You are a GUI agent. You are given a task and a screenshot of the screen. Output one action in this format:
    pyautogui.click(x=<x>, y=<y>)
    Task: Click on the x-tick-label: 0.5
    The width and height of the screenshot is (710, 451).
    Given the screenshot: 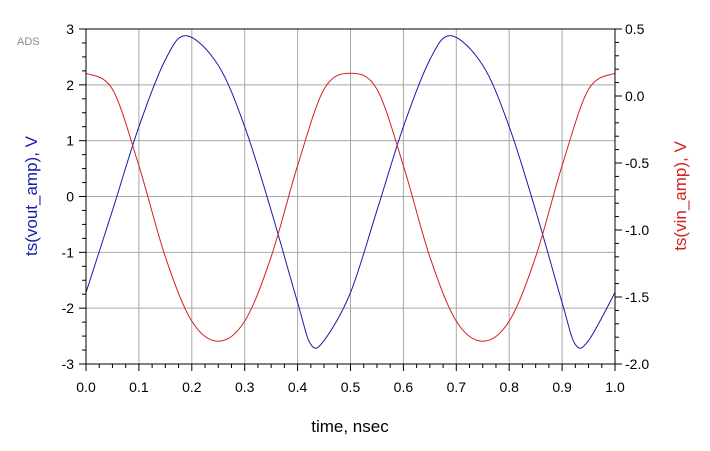 What is the action you would take?
    pyautogui.click(x=351, y=387)
    